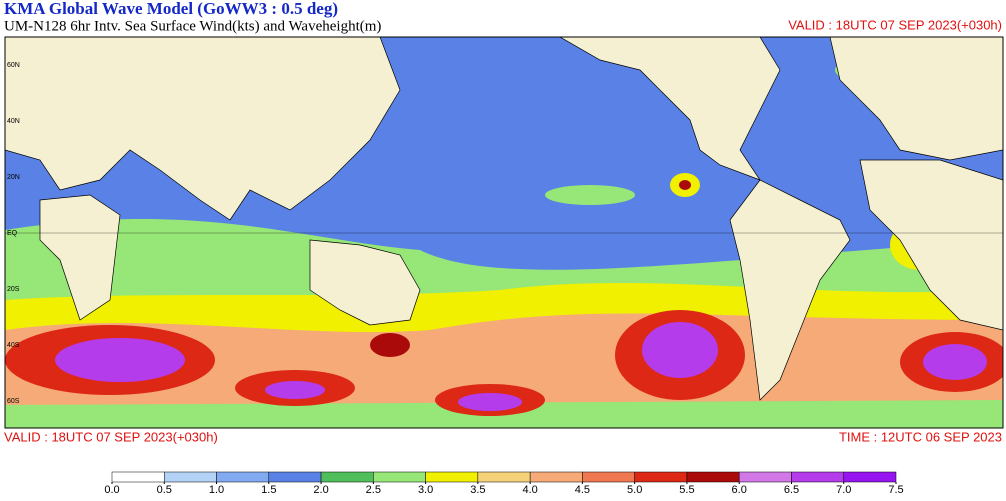 This screenshot has height=501, width=1006. What do you see at coordinates (529, 490) in the screenshot?
I see `colorbar-tick-label: 4.0` at bounding box center [529, 490].